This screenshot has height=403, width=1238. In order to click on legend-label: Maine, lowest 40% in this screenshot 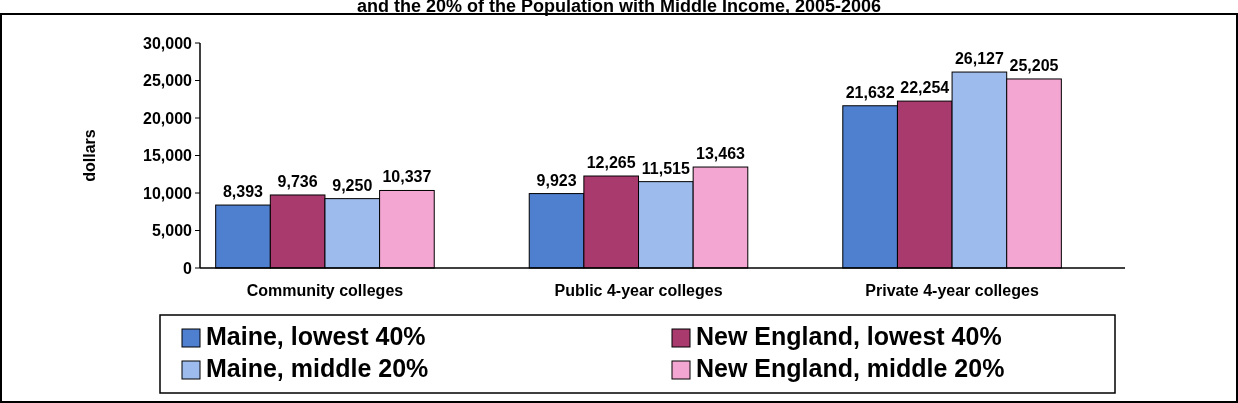, I will do `click(316, 336)`.